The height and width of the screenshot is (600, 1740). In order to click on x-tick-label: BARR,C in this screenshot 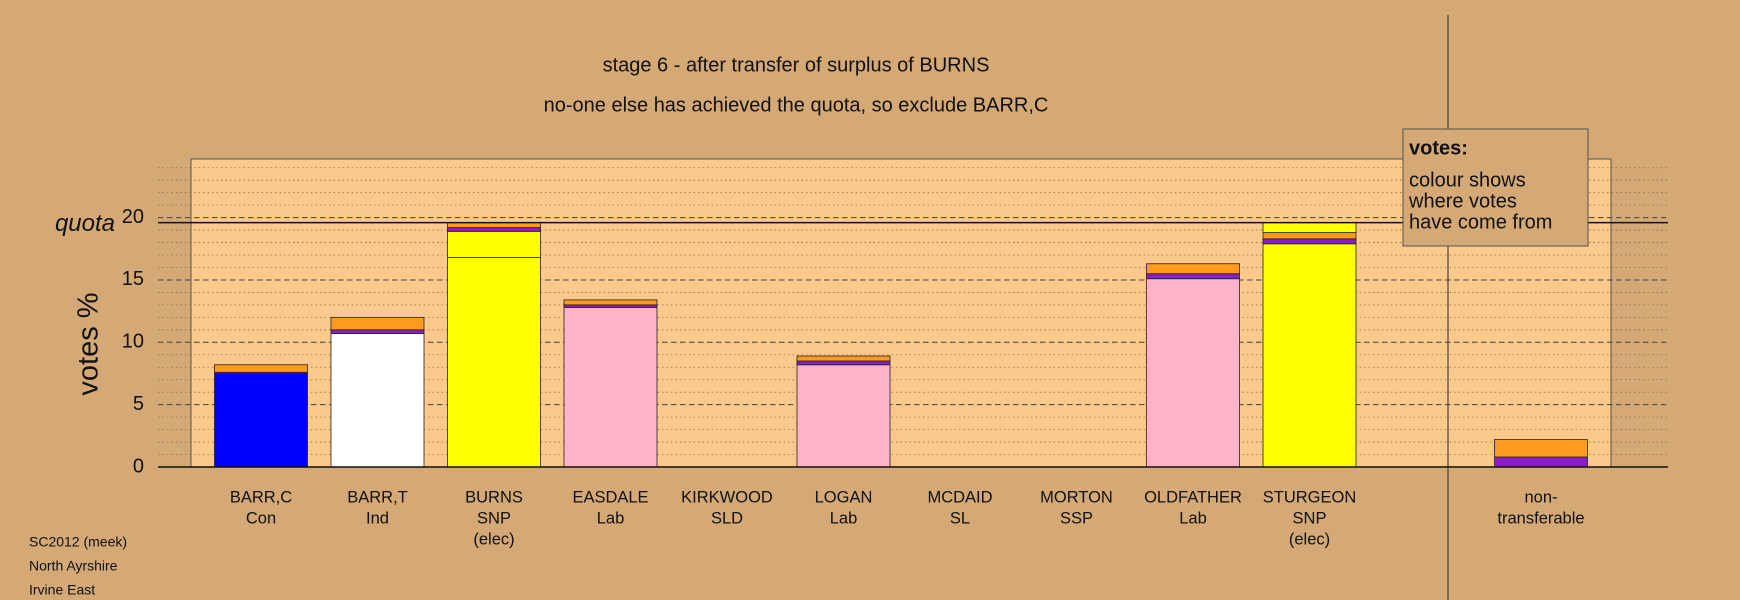, I will do `click(261, 497)`.